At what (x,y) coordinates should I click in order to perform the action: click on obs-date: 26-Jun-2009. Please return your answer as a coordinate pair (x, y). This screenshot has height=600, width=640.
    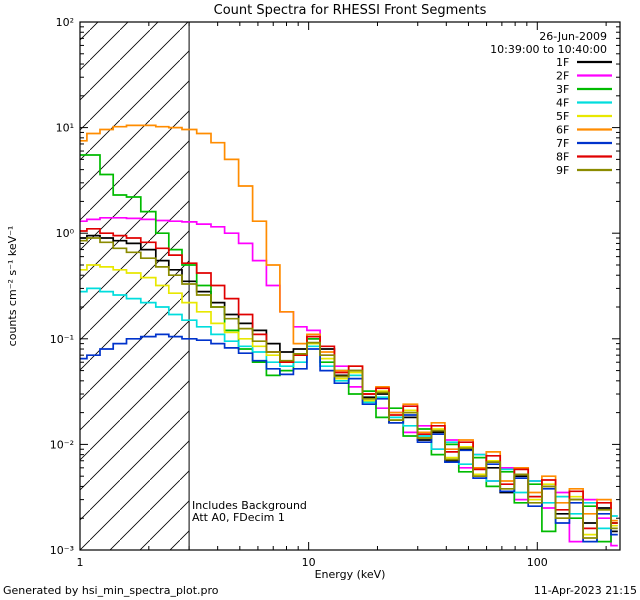
    Looking at the image, I should click on (573, 36).